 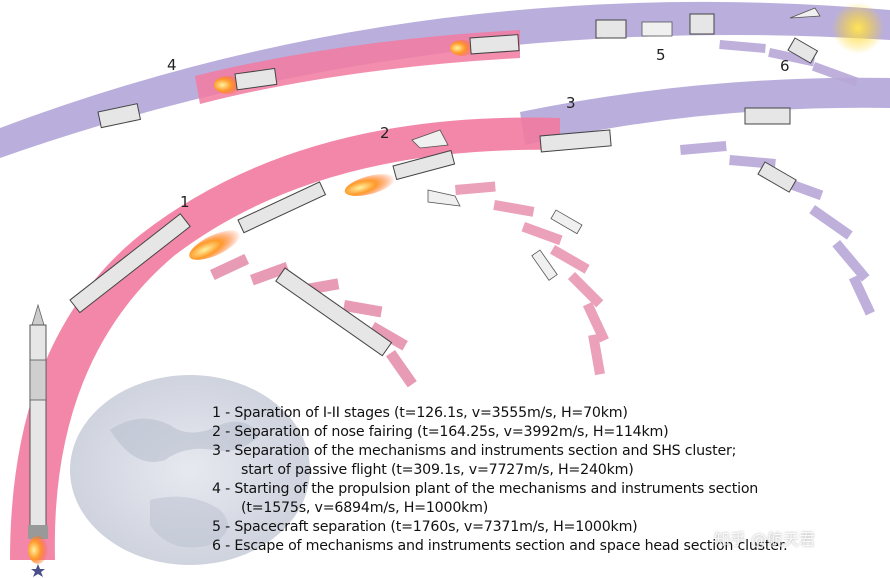 What do you see at coordinates (765, 539) in the screenshot?
I see `watermark: 知乎 @航天君` at bounding box center [765, 539].